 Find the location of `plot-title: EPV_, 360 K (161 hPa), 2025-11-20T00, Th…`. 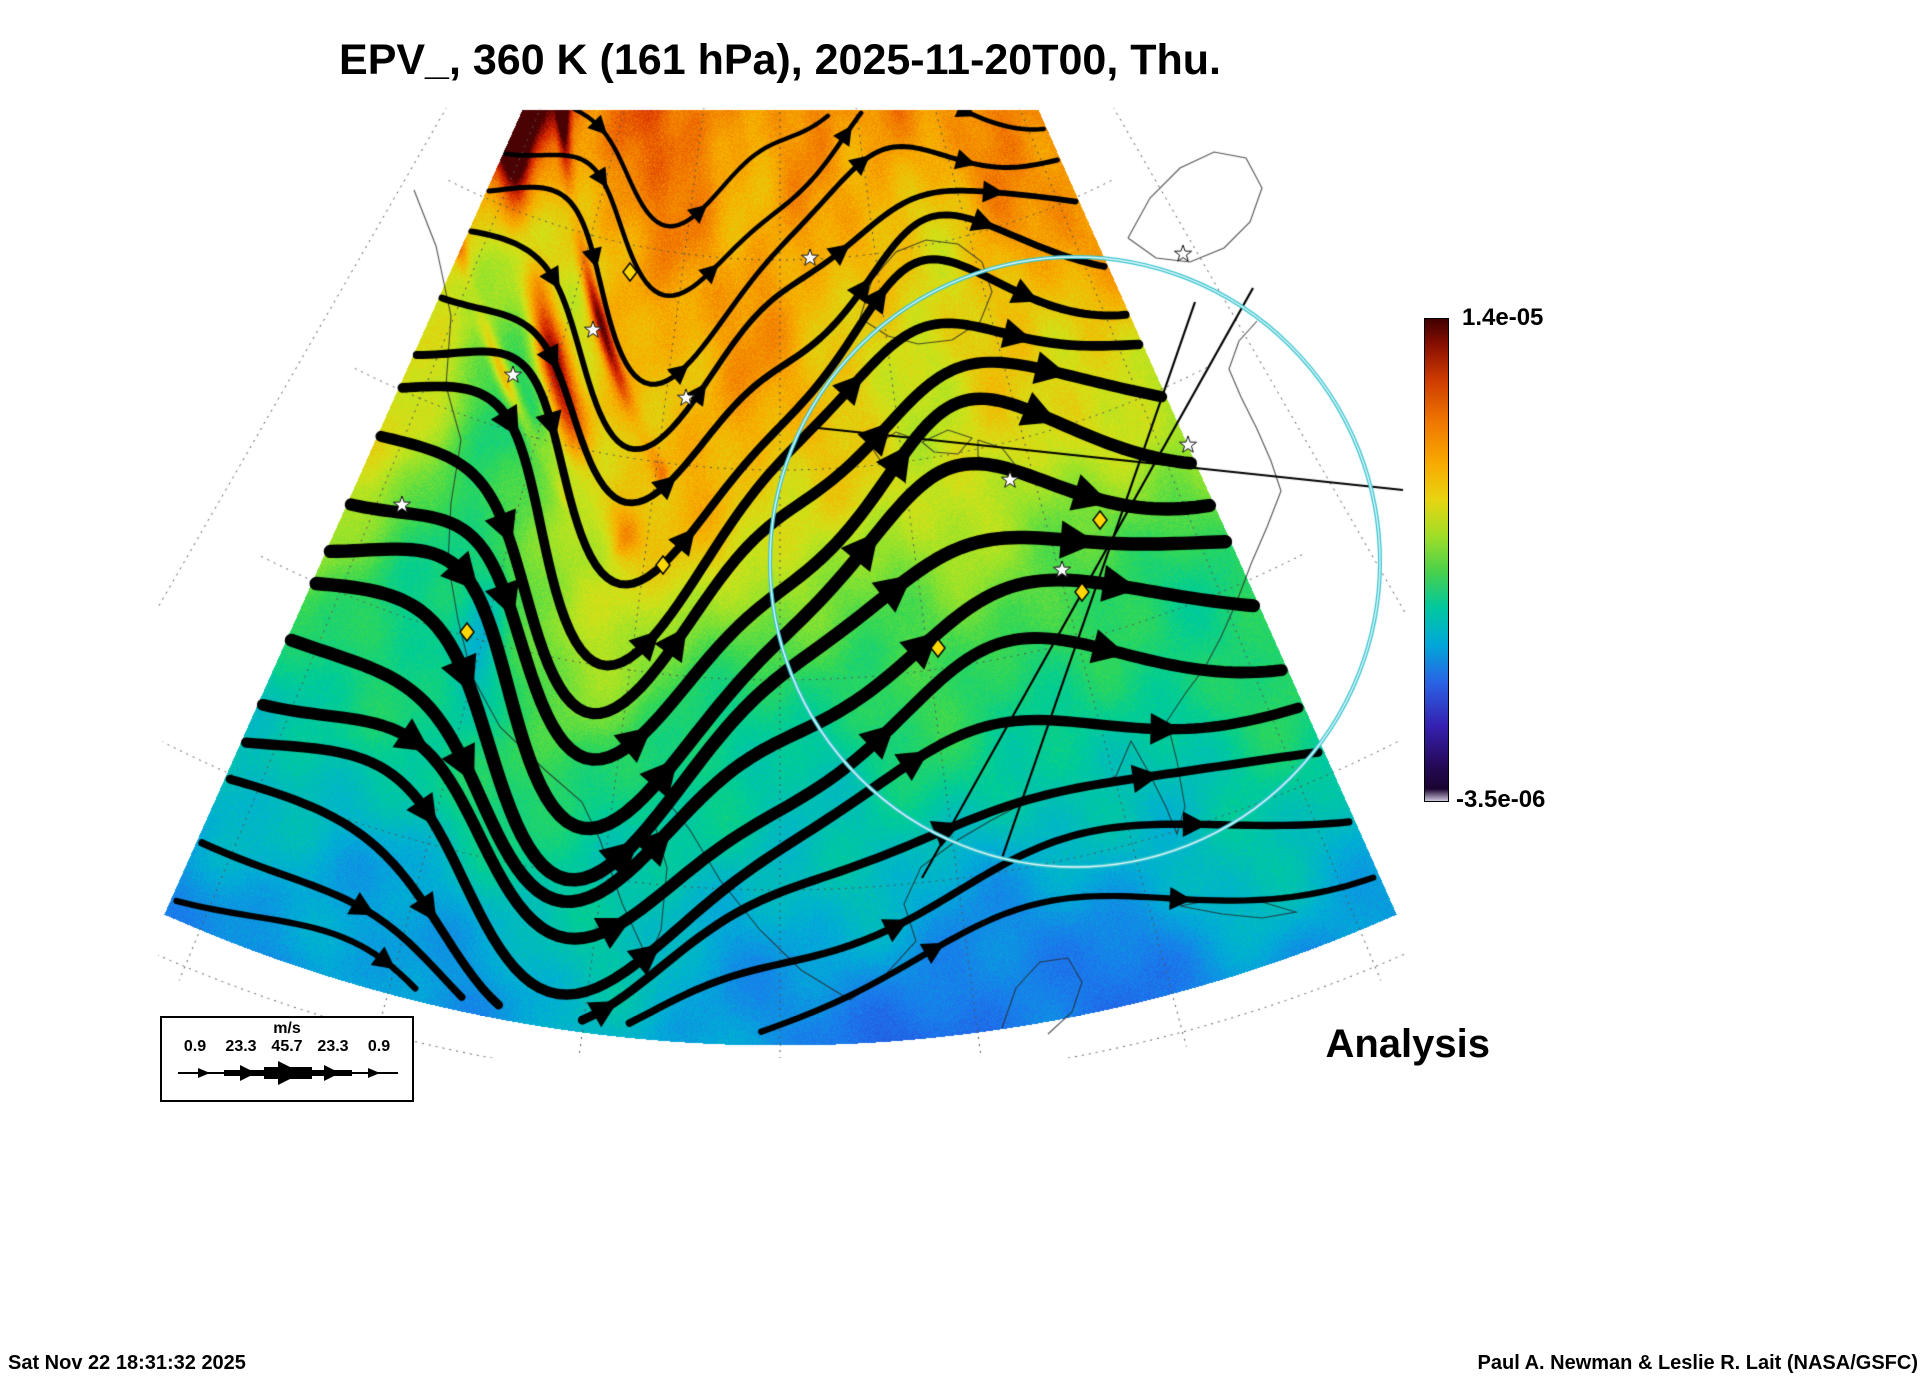

plot-title: EPV_, 360 K (161 hPa), 2025-11-20T00, Th… is located at coordinates (780, 60).